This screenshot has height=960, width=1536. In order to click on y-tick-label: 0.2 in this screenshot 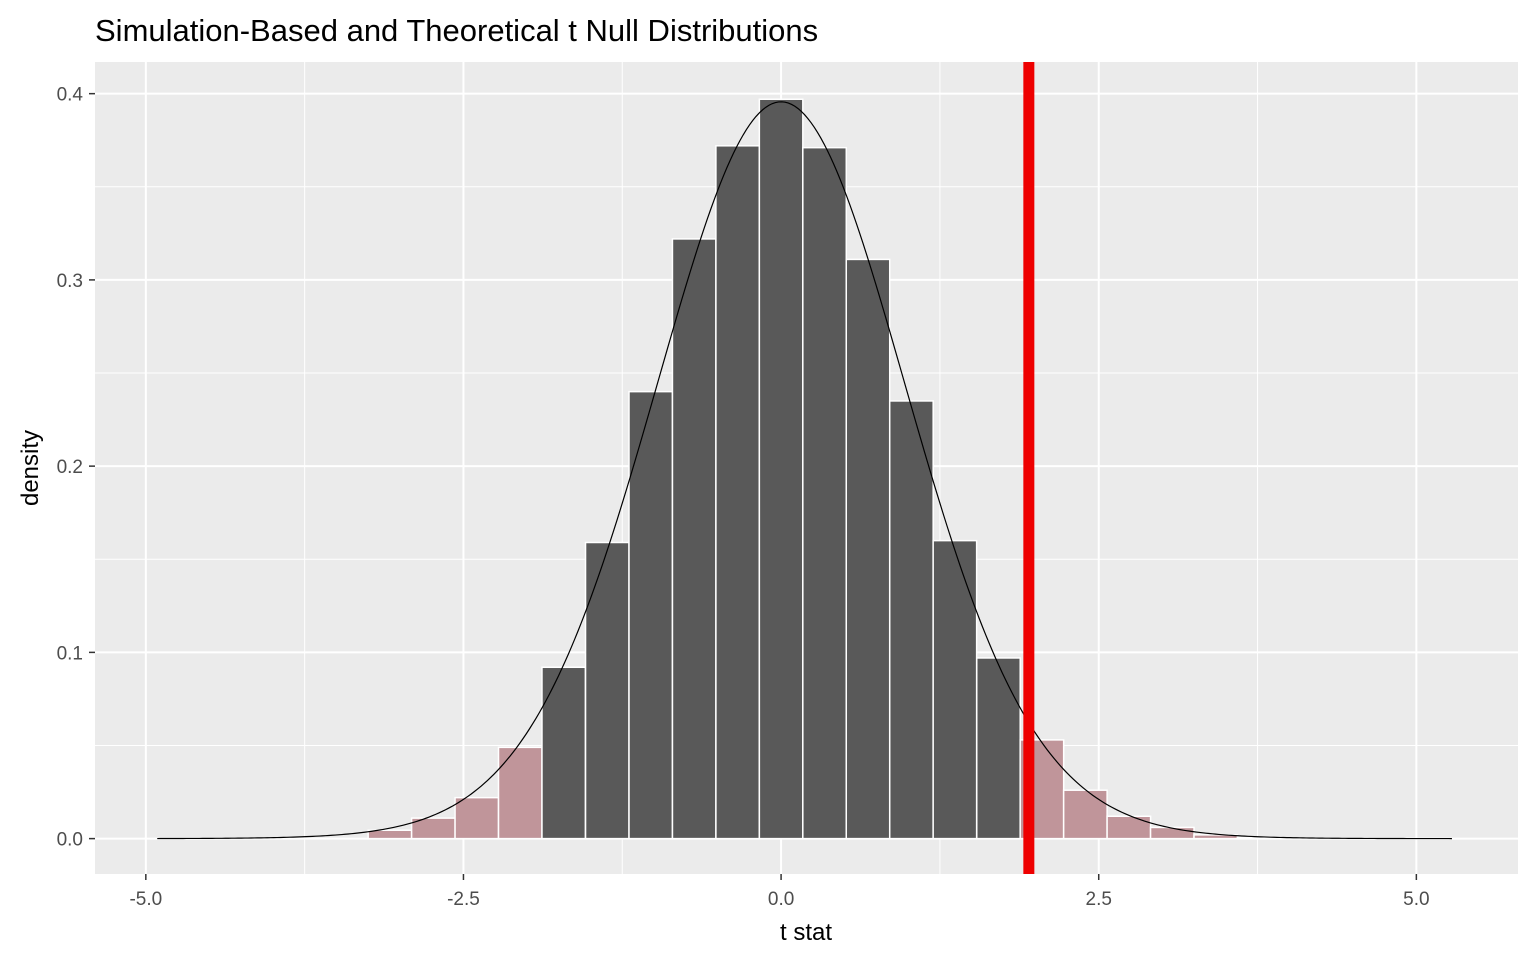, I will do `click(70, 467)`.